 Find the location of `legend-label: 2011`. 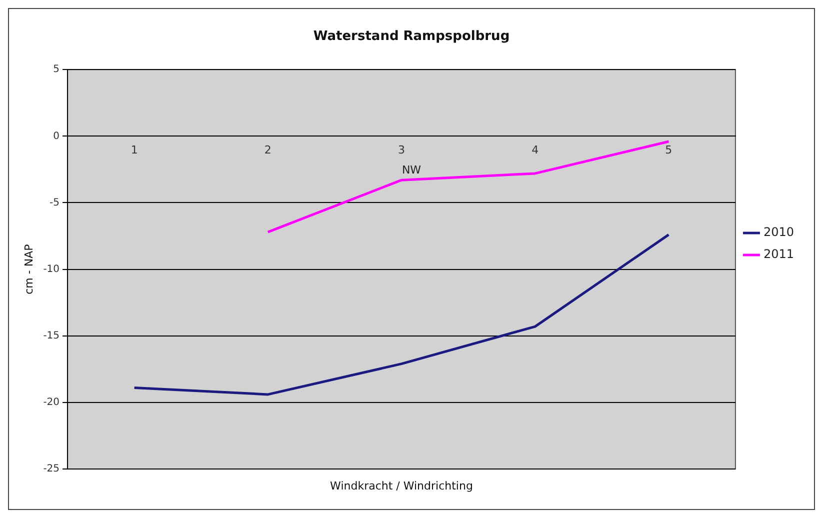

legend-label: 2011 is located at coordinates (778, 254).